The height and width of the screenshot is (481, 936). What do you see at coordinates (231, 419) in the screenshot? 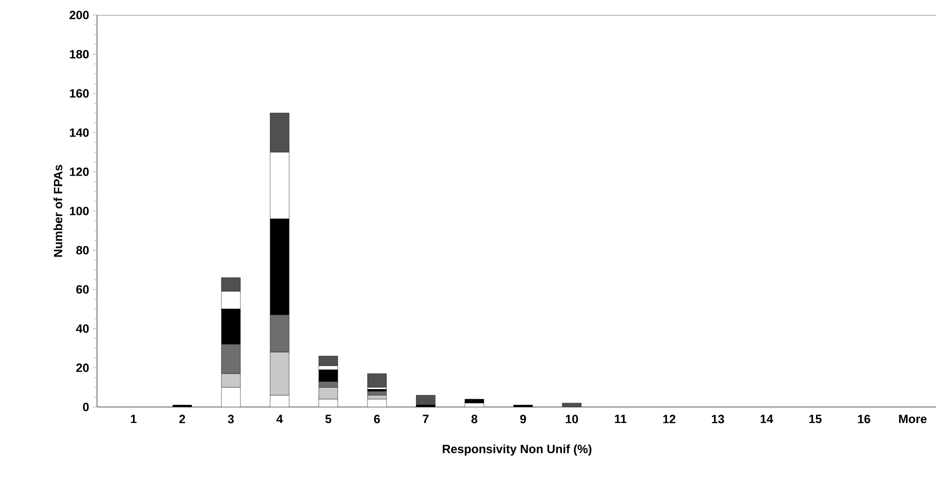
I see `x-tick-label: 3` at bounding box center [231, 419].